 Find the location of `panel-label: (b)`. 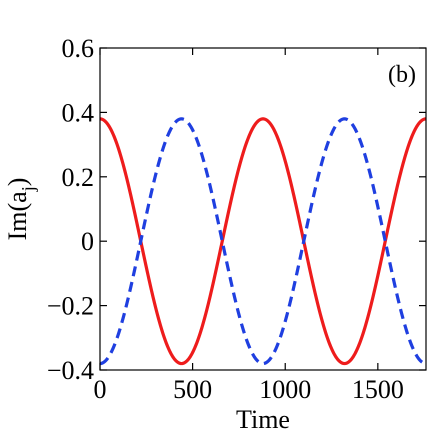

panel-label: (b) is located at coordinates (402, 75).